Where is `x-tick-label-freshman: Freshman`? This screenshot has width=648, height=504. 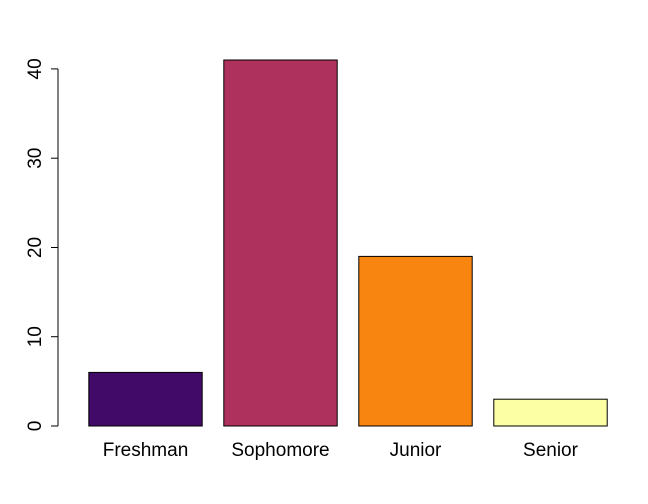
x-tick-label-freshman: Freshman is located at coordinates (146, 450).